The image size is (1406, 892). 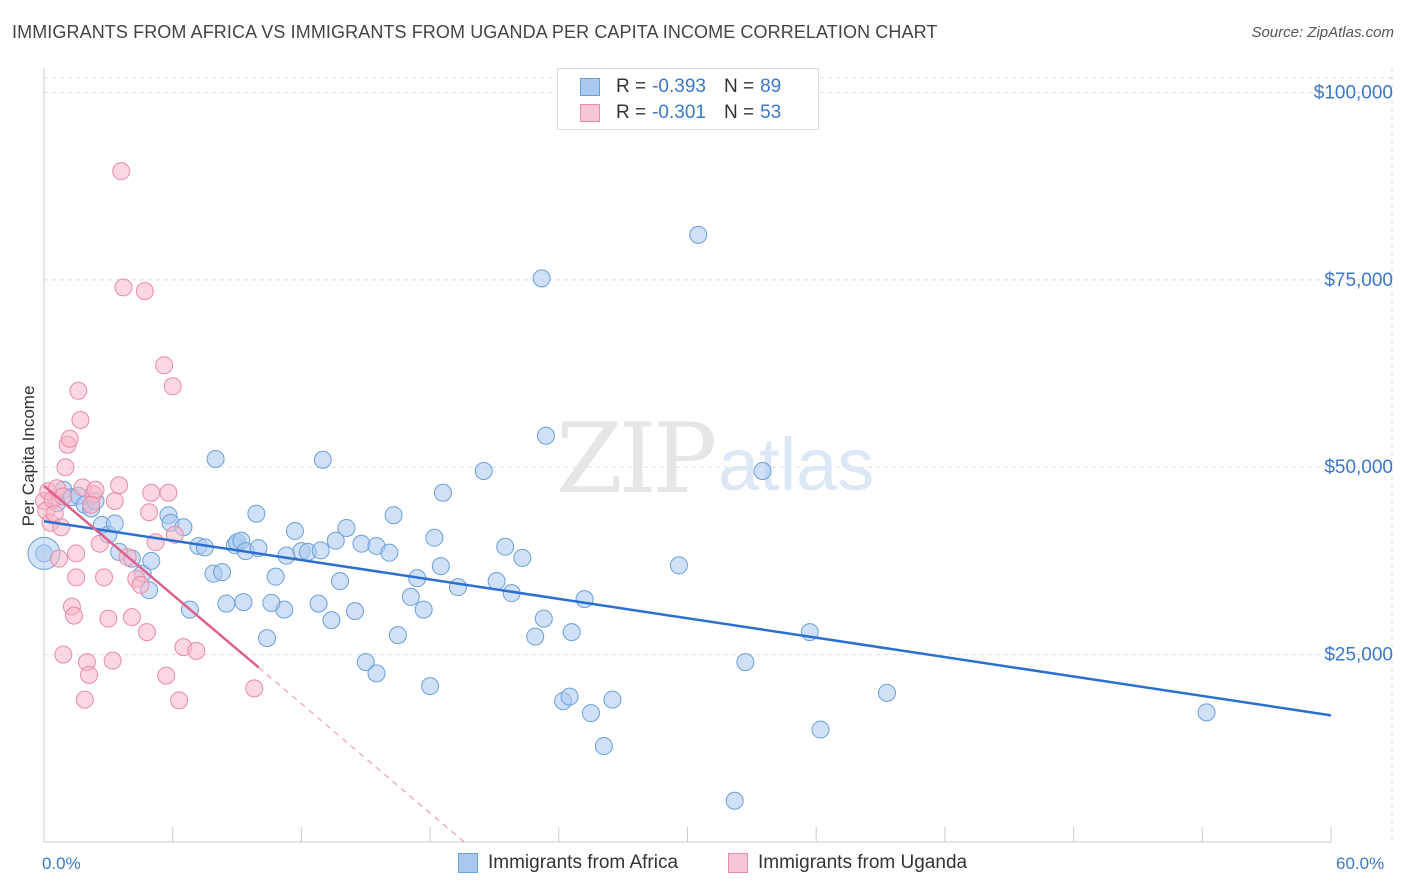 I want to click on legend-n-value-uganda: 53, so click(x=771, y=112).